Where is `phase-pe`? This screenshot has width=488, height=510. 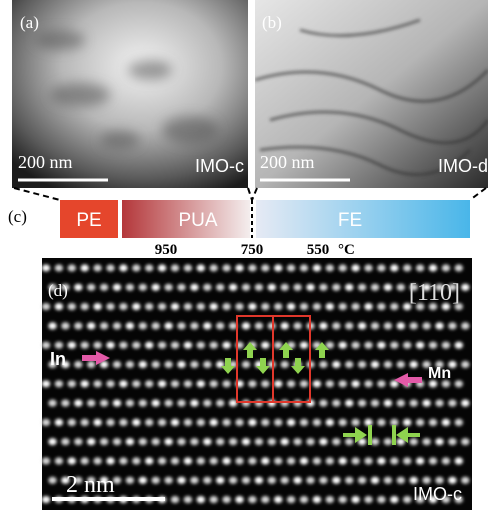 phase-pe is located at coordinates (89, 219).